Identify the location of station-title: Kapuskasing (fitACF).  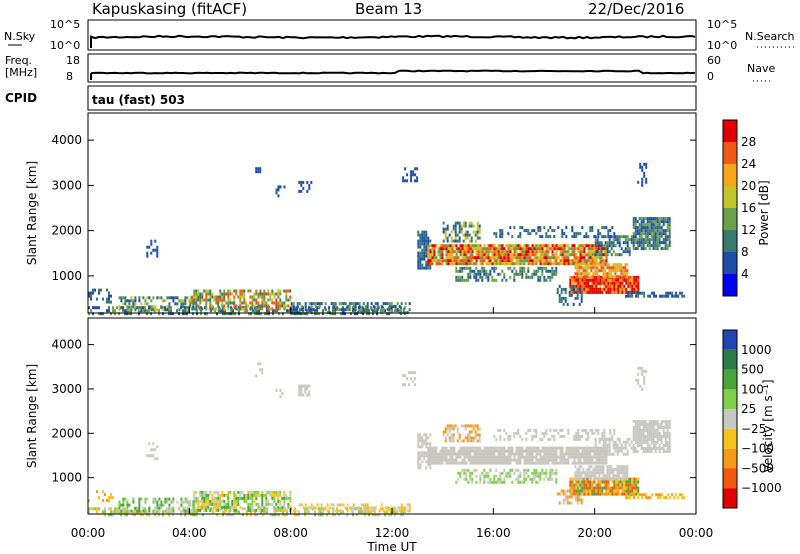
(169, 9).